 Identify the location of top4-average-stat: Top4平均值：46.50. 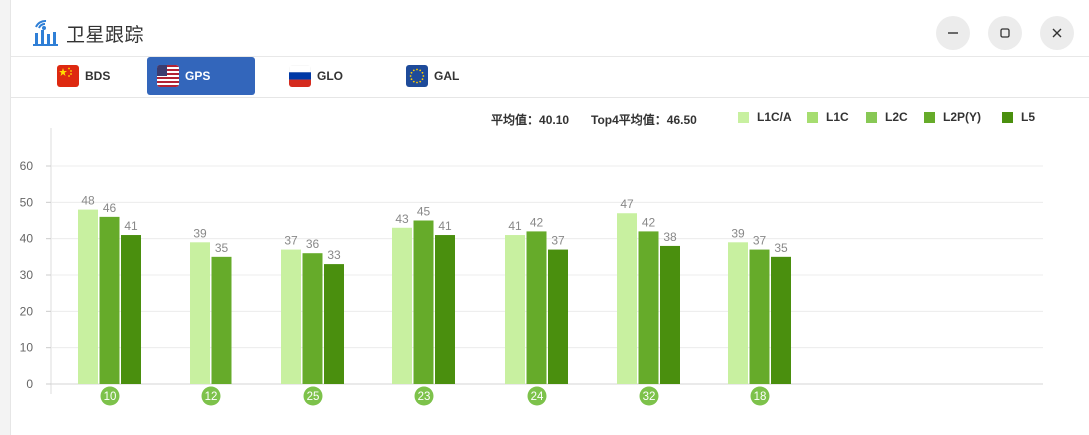
(644, 119).